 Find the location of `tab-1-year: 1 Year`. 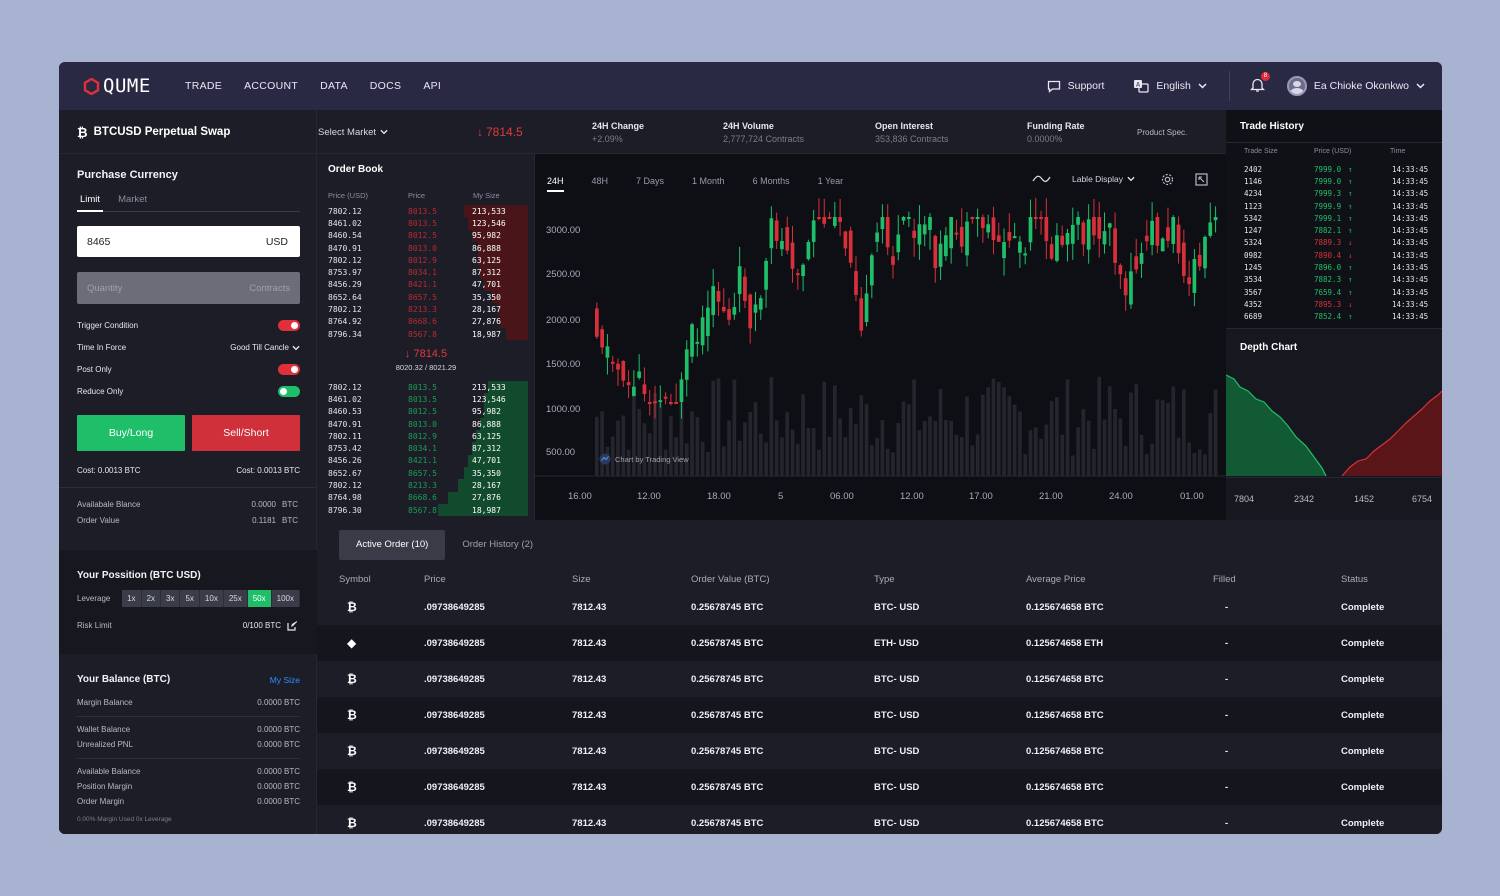

tab-1-year: 1 Year is located at coordinates (830, 181).